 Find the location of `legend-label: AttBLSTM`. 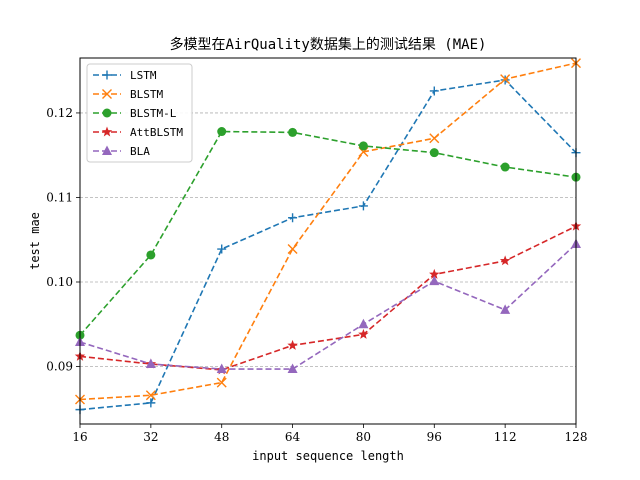

legend-label: AttBLSTM is located at coordinates (156, 132).